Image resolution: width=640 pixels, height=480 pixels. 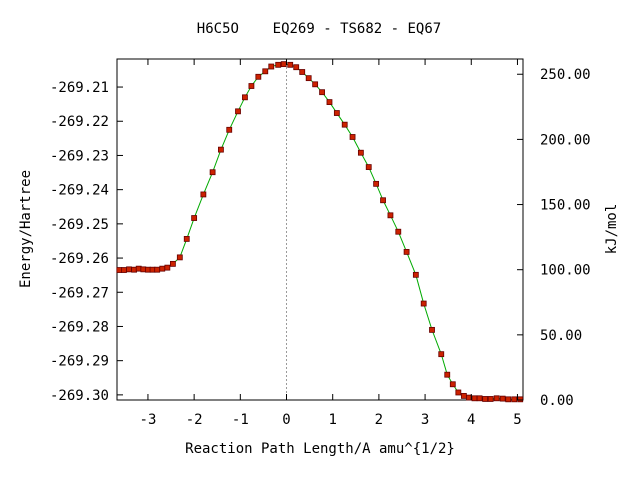 I want to click on y2-tick-label: 150.00, so click(x=565, y=206).